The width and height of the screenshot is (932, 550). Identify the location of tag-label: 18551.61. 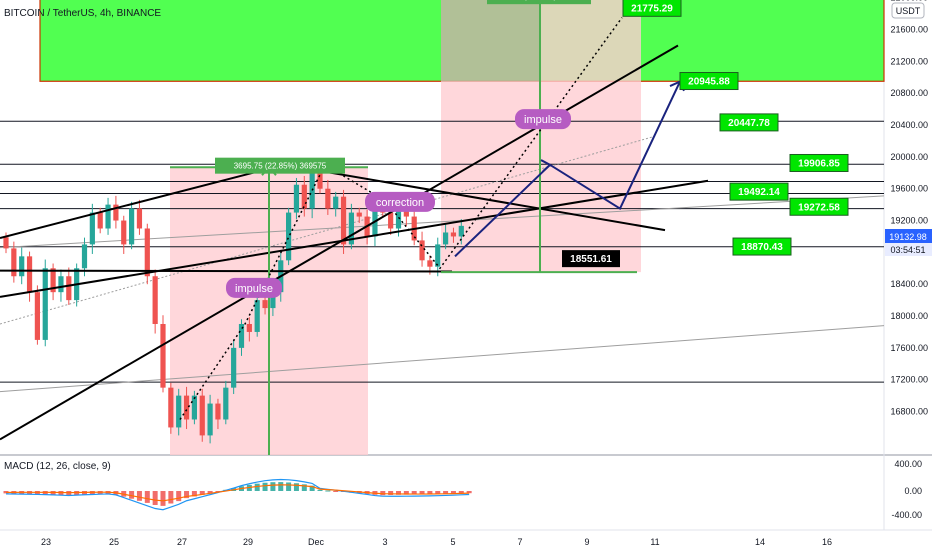
(591, 259).